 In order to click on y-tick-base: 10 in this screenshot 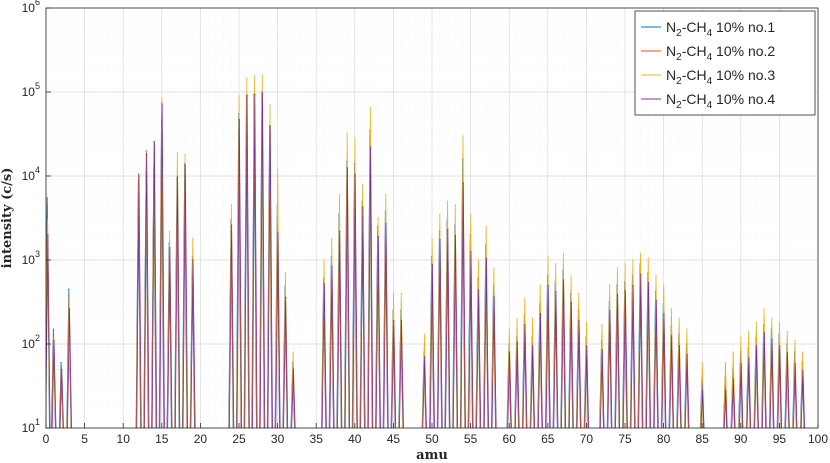, I will do `click(29, 428)`.